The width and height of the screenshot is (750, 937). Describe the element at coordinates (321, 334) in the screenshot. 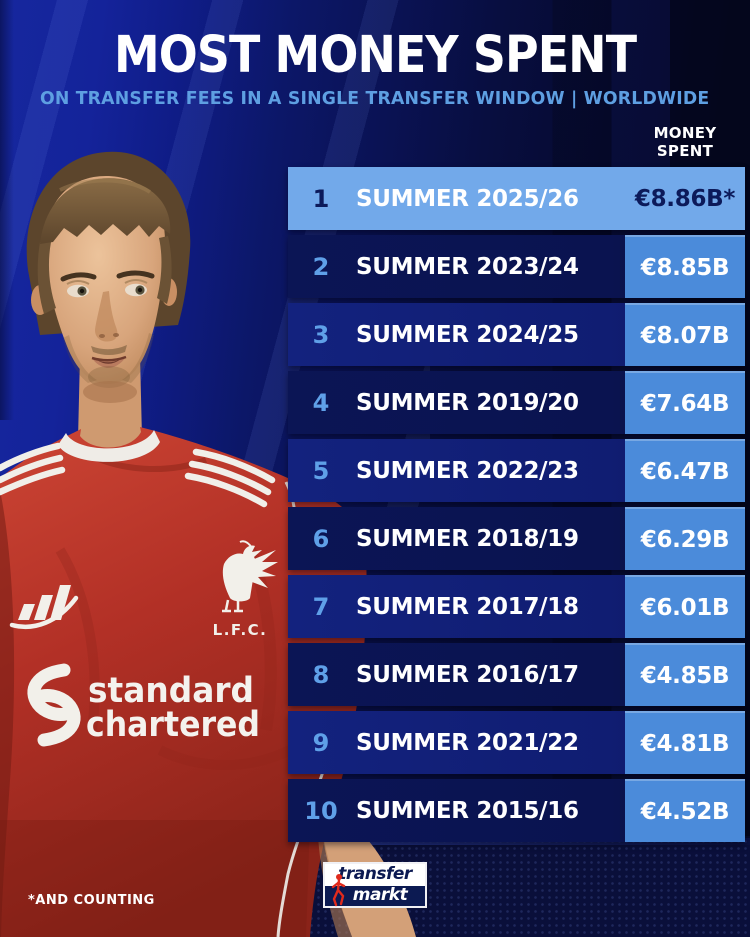

I see `row-rank: 3` at that location.